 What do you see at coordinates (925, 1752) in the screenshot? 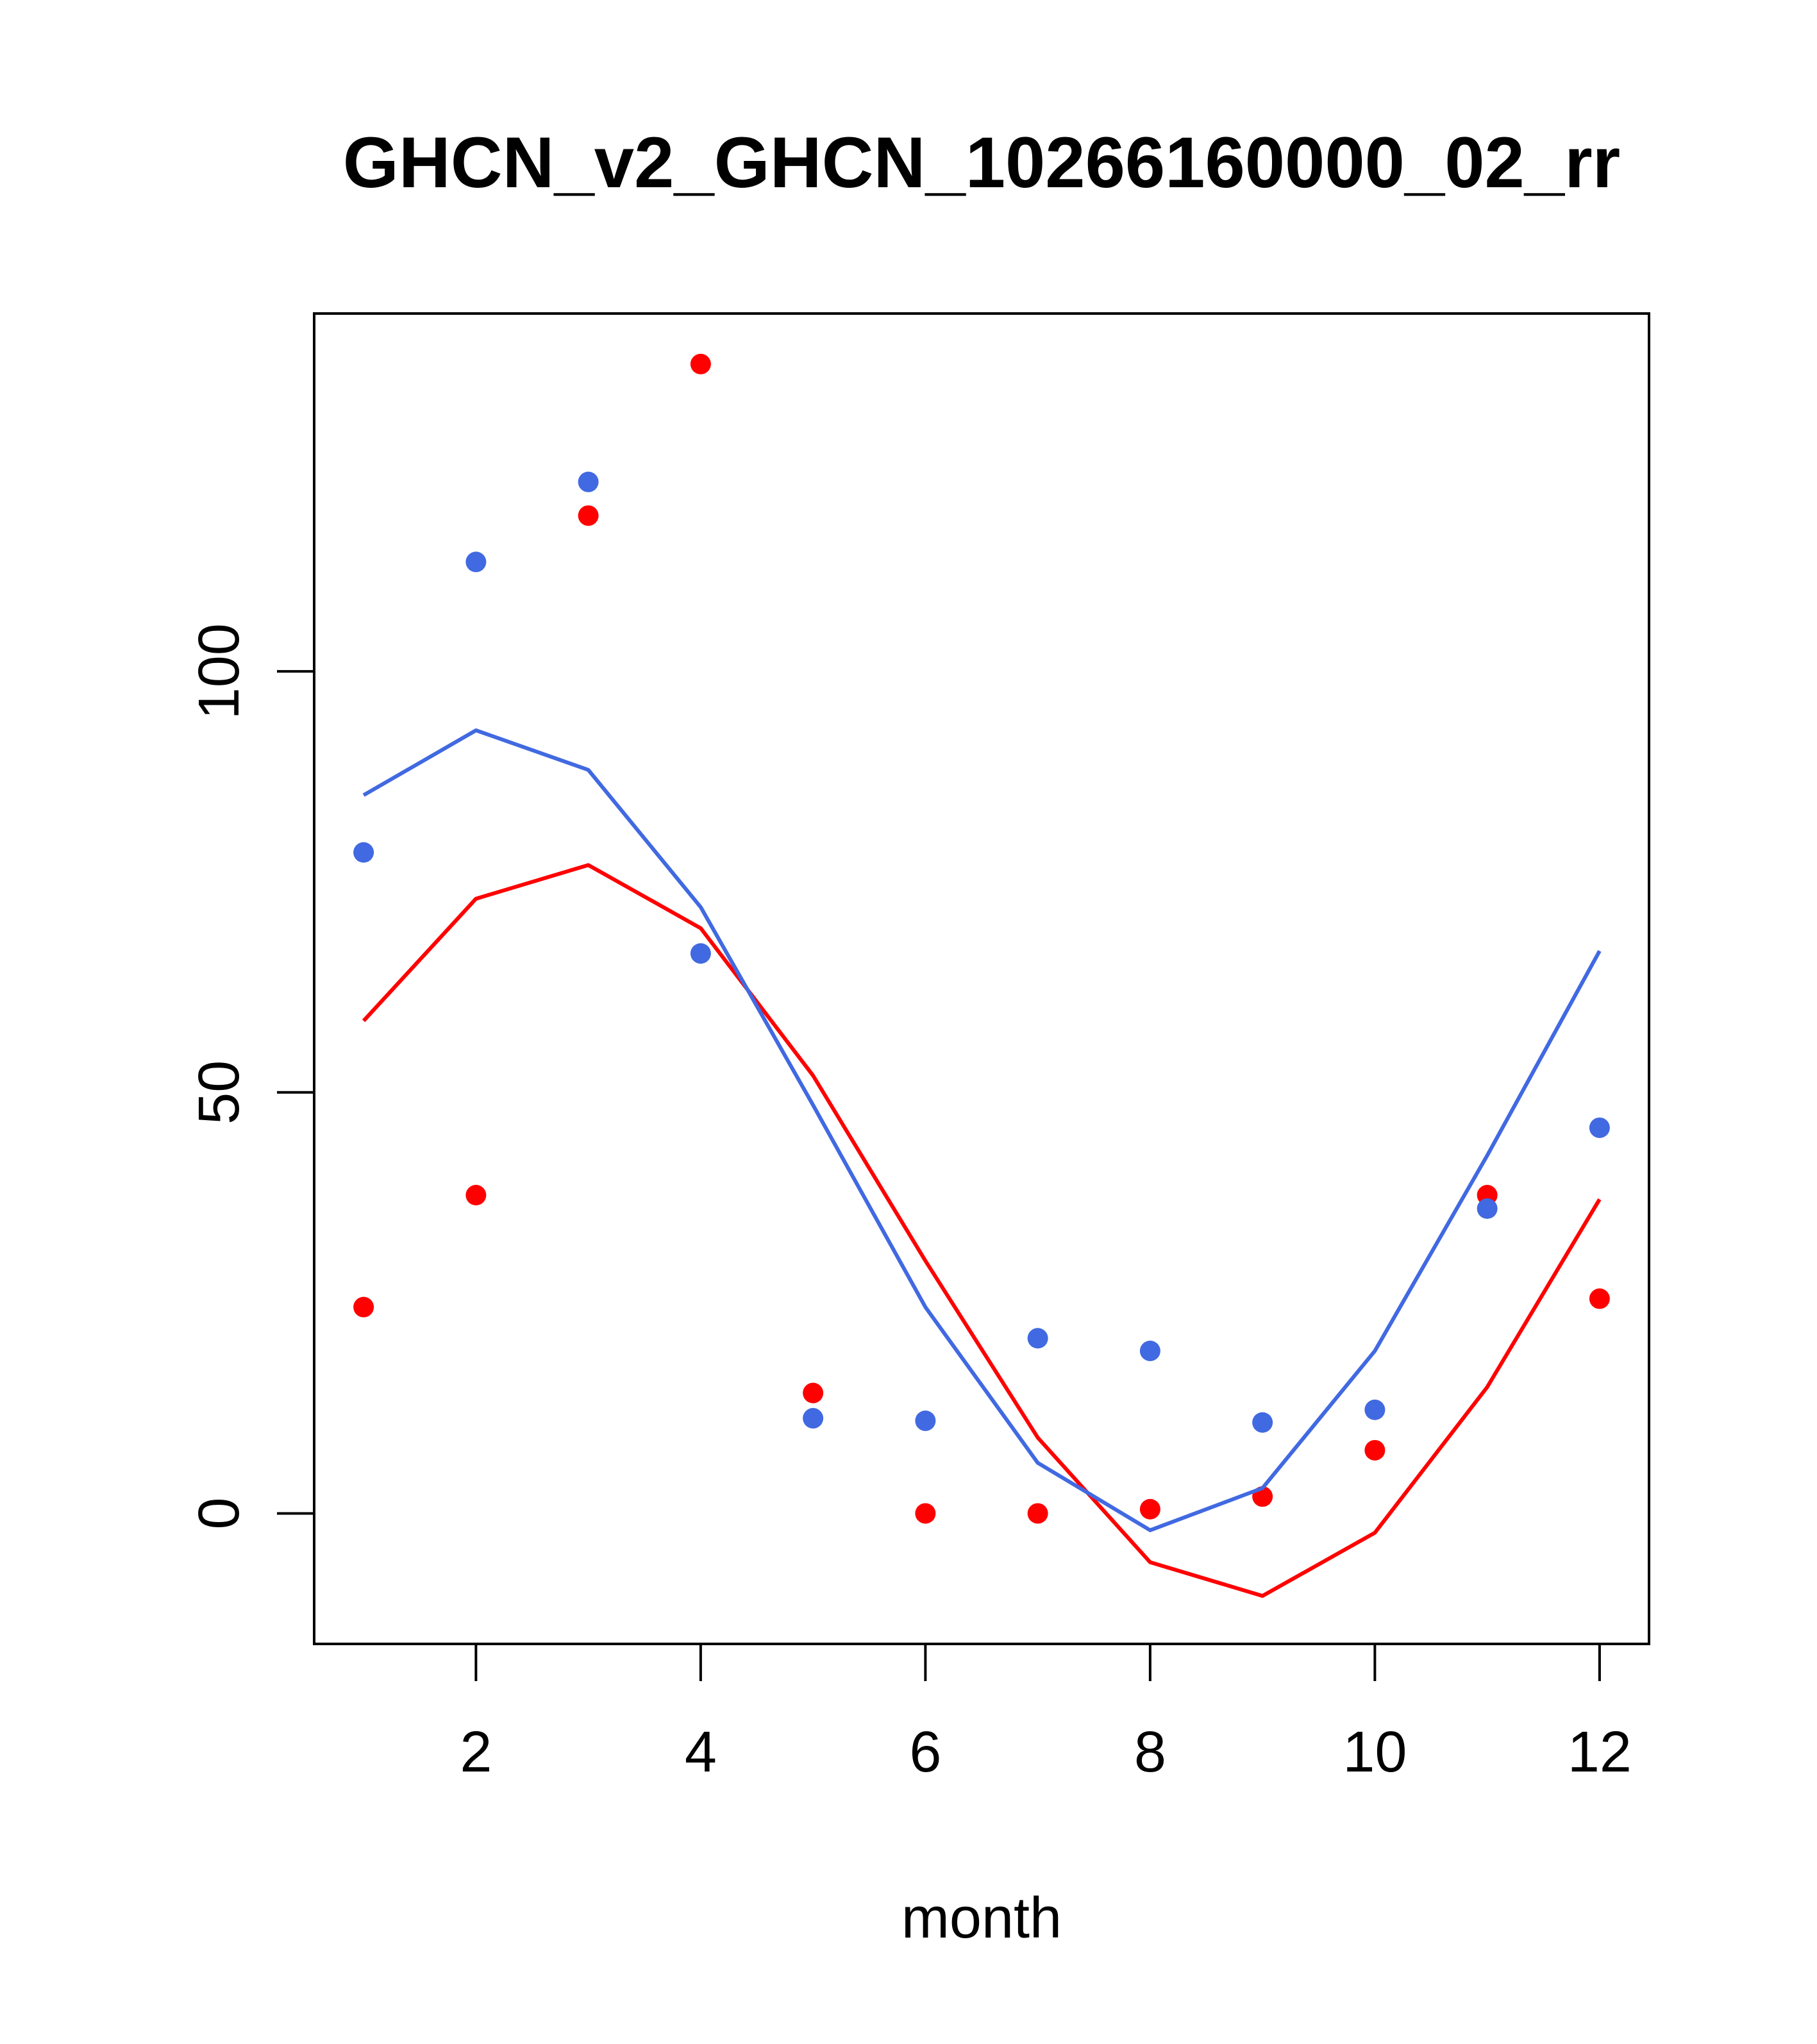
I see `x-tick-label: 6` at bounding box center [925, 1752].